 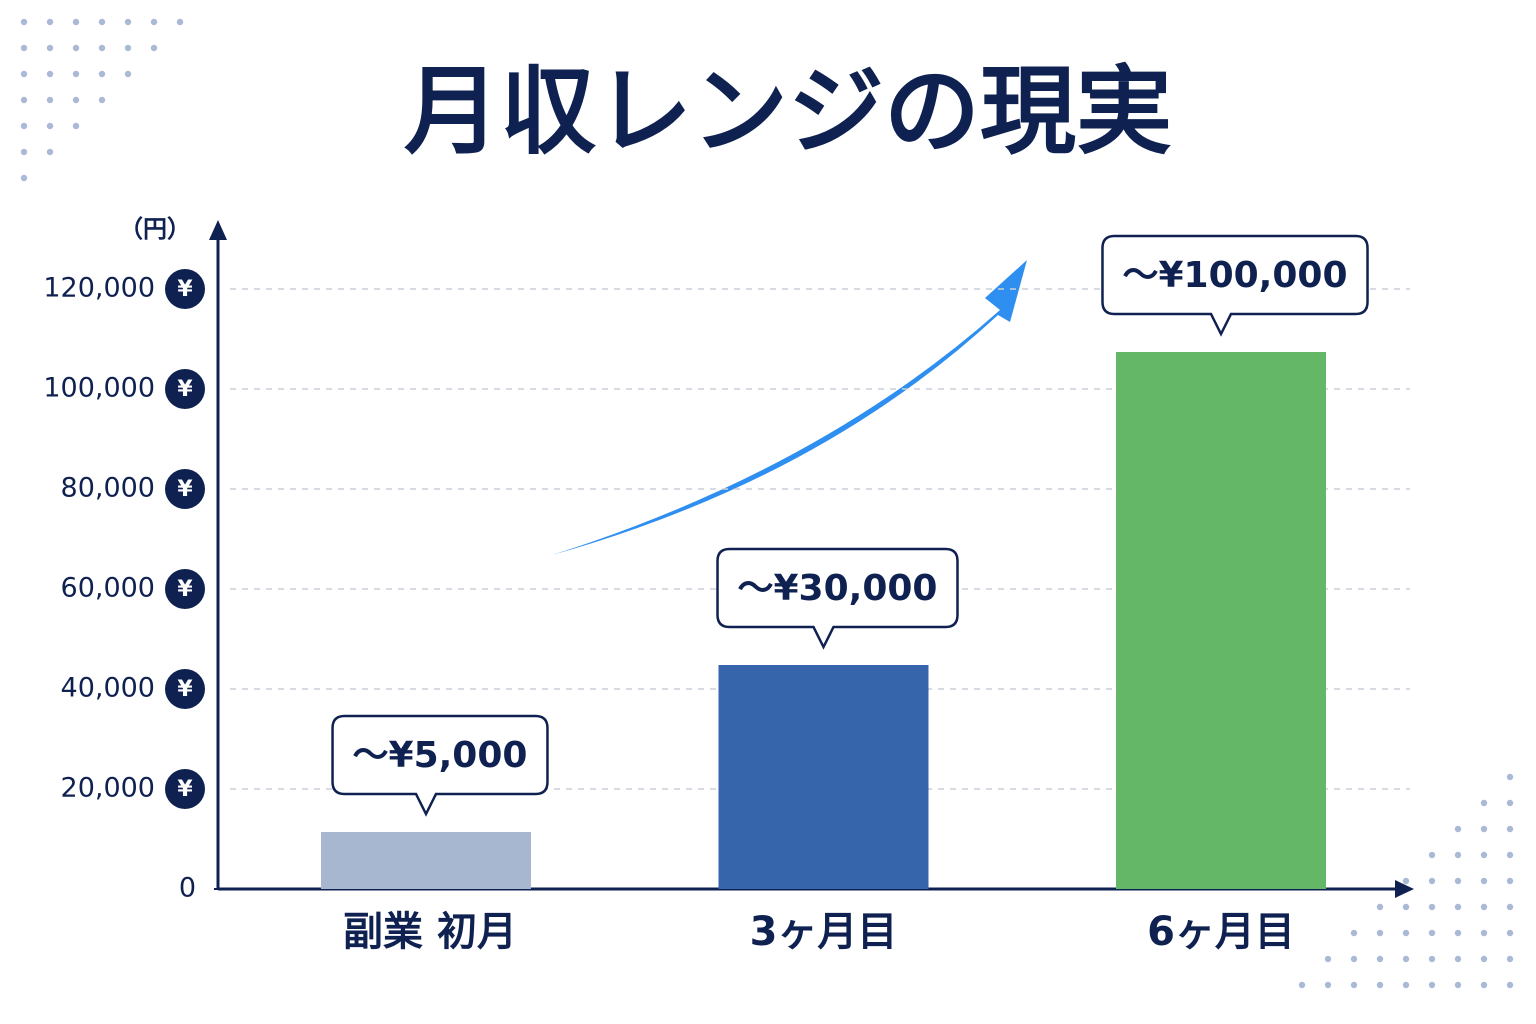 What do you see at coordinates (155, 229) in the screenshot?
I see `y-unit: （円）` at bounding box center [155, 229].